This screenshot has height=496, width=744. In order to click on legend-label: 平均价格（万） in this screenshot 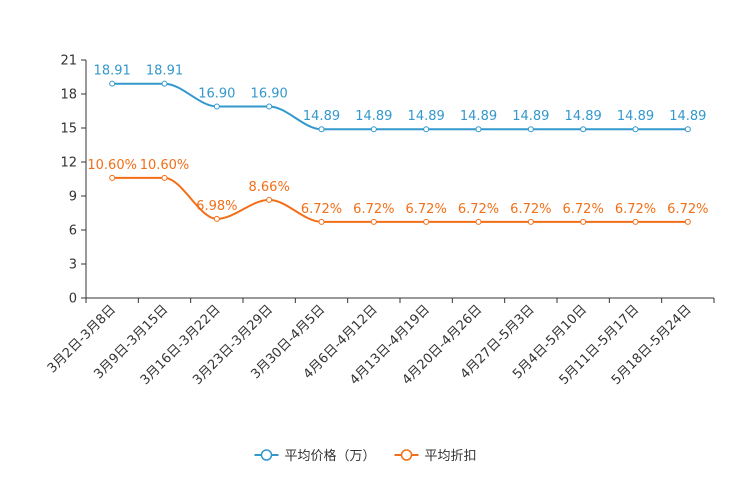, I will do `click(330, 456)`.